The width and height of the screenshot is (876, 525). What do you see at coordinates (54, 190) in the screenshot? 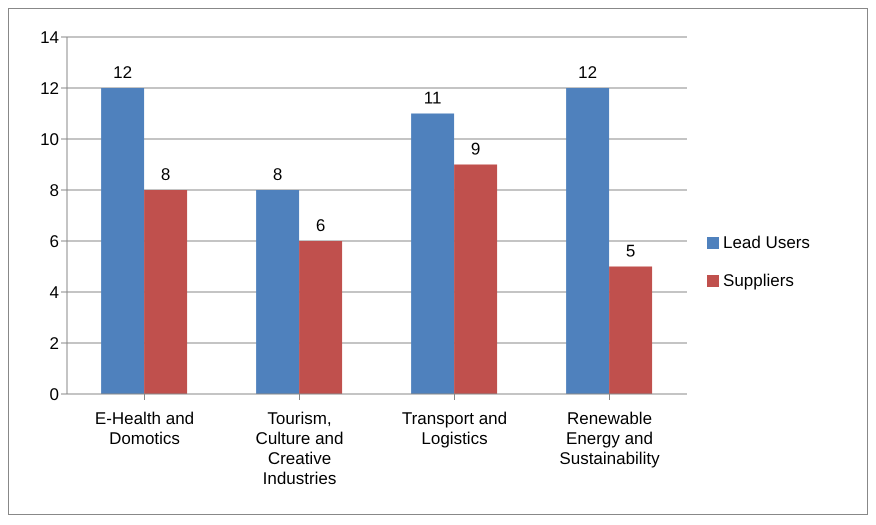
I see `y-tick-label: 8` at bounding box center [54, 190].